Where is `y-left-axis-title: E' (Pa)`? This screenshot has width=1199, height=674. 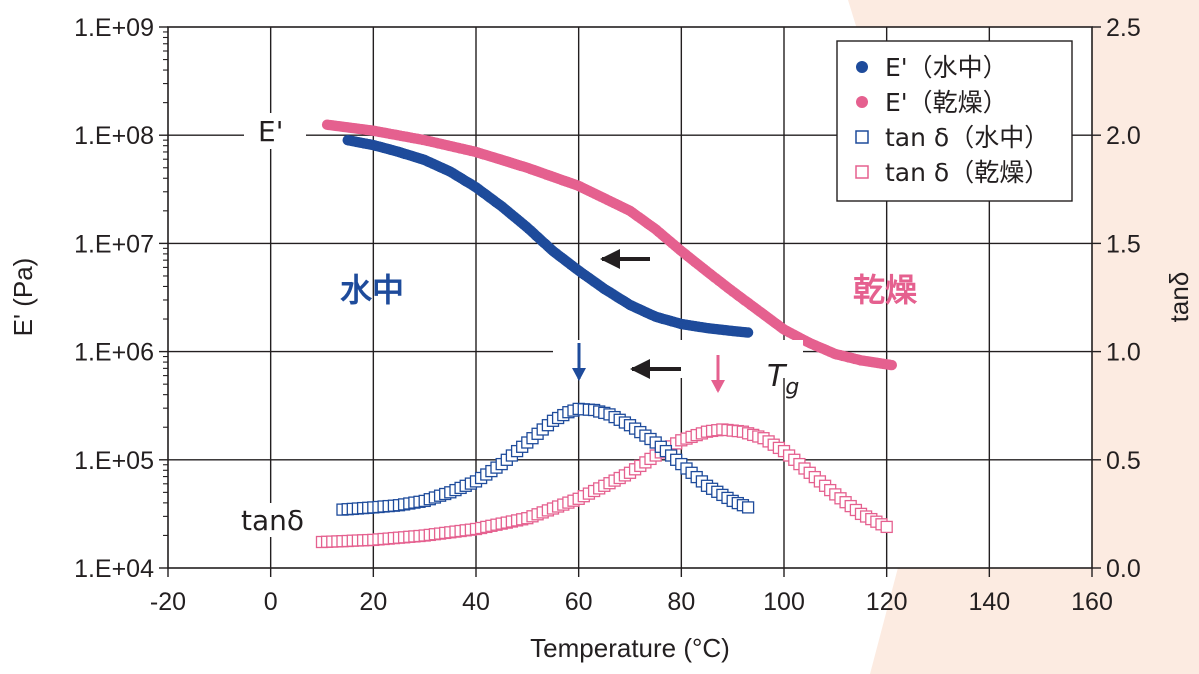 y-left-axis-title: E' (Pa) is located at coordinates (23, 297).